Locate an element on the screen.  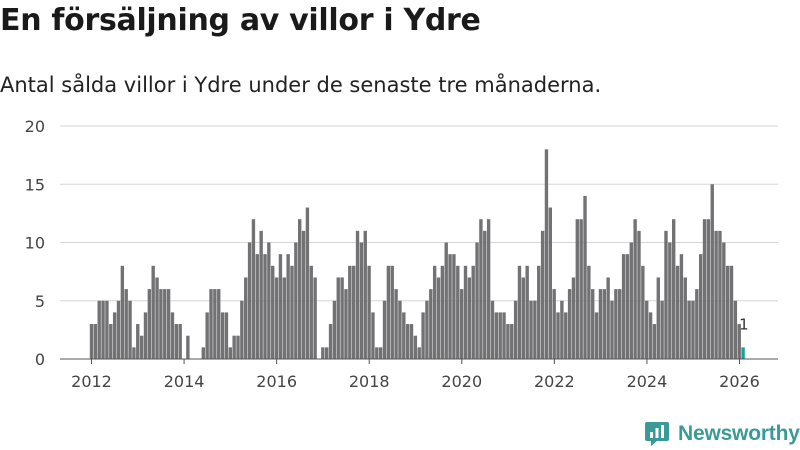
y-tick-label: 20 is located at coordinates (35, 126).